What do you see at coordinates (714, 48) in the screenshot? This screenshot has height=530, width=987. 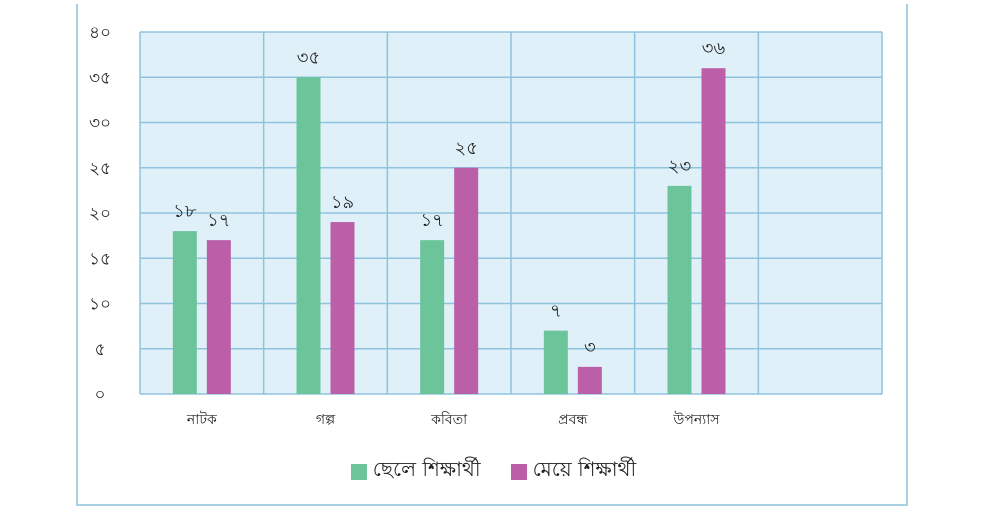 I see `data-label: ৩৬` at bounding box center [714, 48].